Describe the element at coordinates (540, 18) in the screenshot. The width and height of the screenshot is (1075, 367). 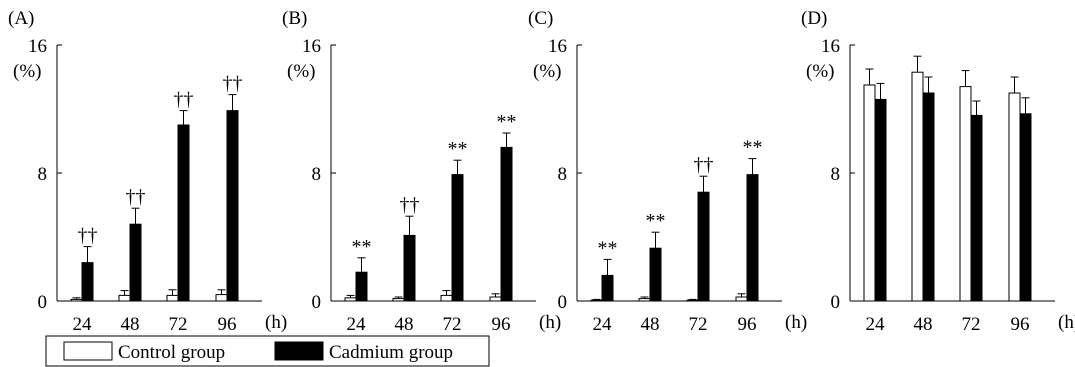
I see `panel-label: (C)` at that location.